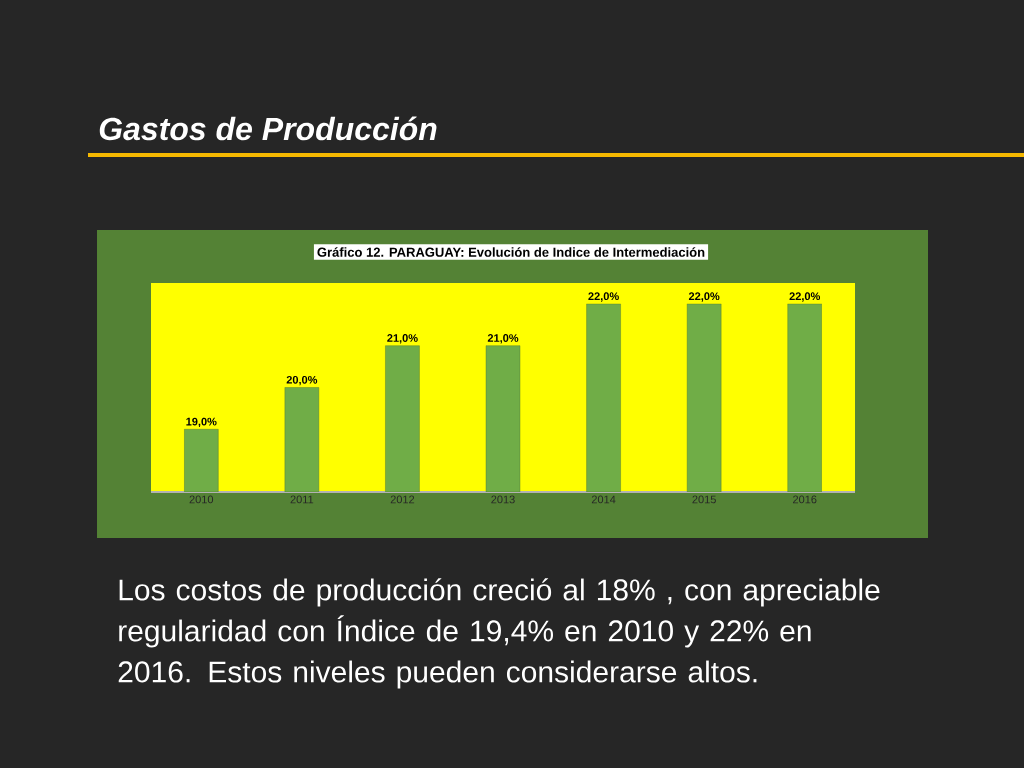 The width and height of the screenshot is (1024, 768). What do you see at coordinates (402, 499) in the screenshot?
I see `x-tick-label: 2012` at bounding box center [402, 499].